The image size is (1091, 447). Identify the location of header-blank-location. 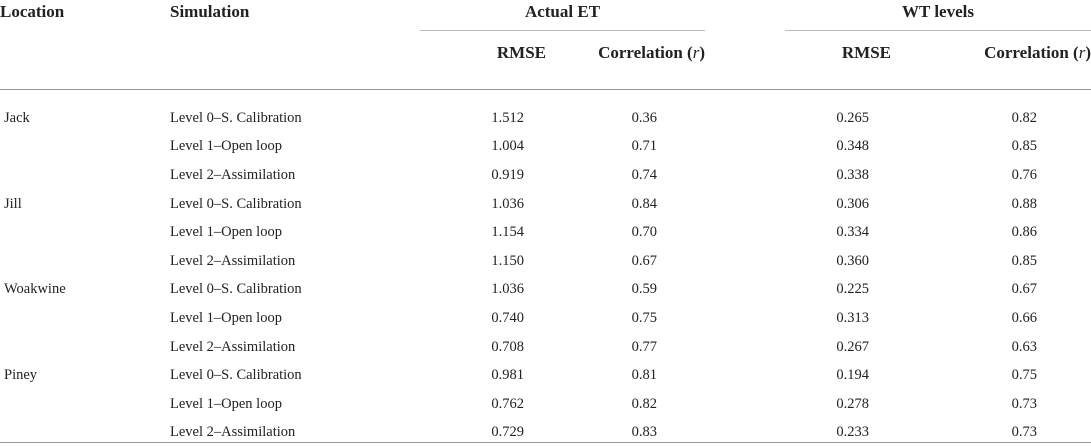
(85, 60).